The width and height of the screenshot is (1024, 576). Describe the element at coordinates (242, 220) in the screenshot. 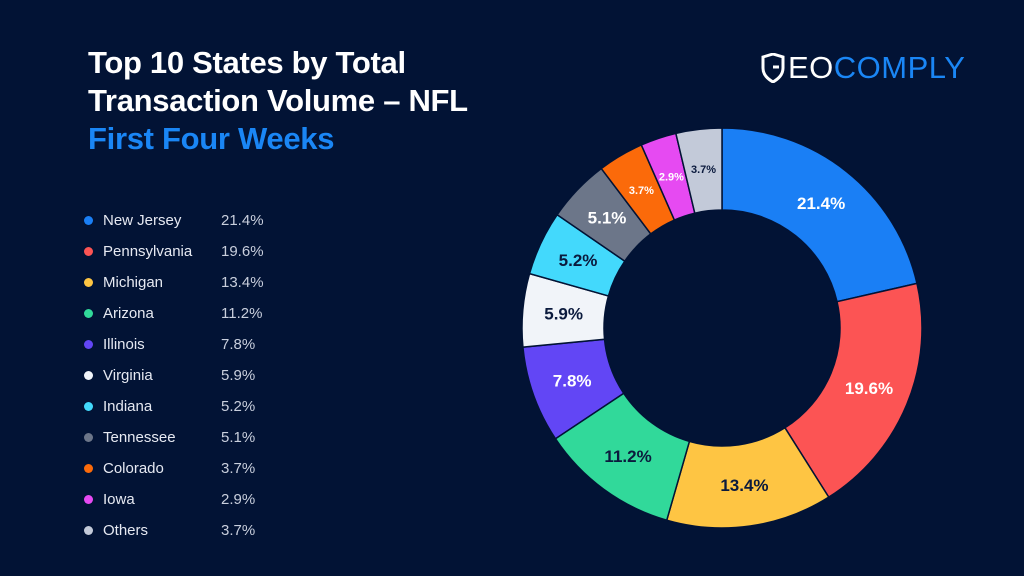

I see `legend-value: 21.4%` at that location.